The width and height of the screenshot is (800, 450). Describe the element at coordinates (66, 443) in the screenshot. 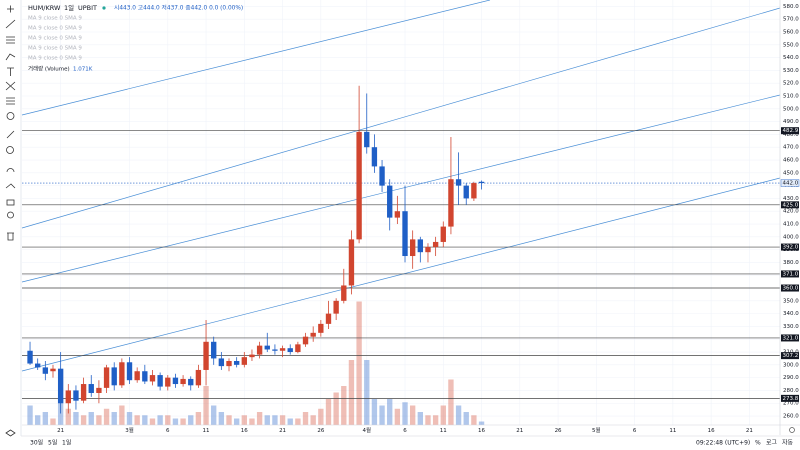

I see `range-button: 1일` at that location.